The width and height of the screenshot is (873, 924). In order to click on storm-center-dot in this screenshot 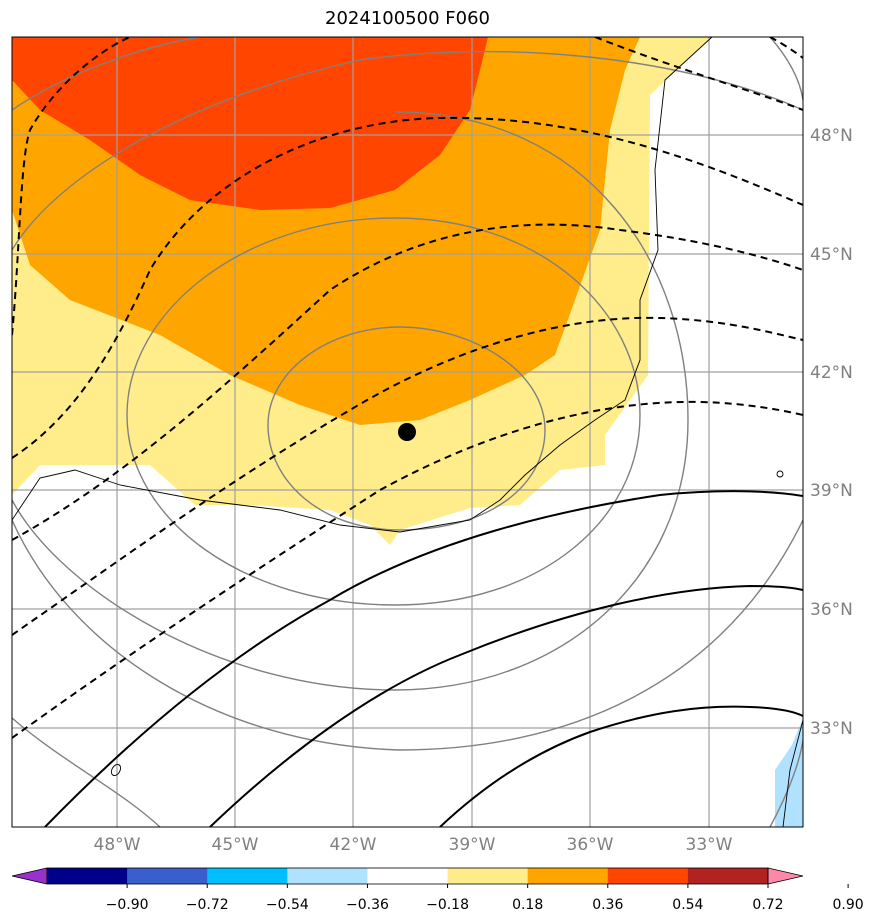, I will do `click(407, 432)`.